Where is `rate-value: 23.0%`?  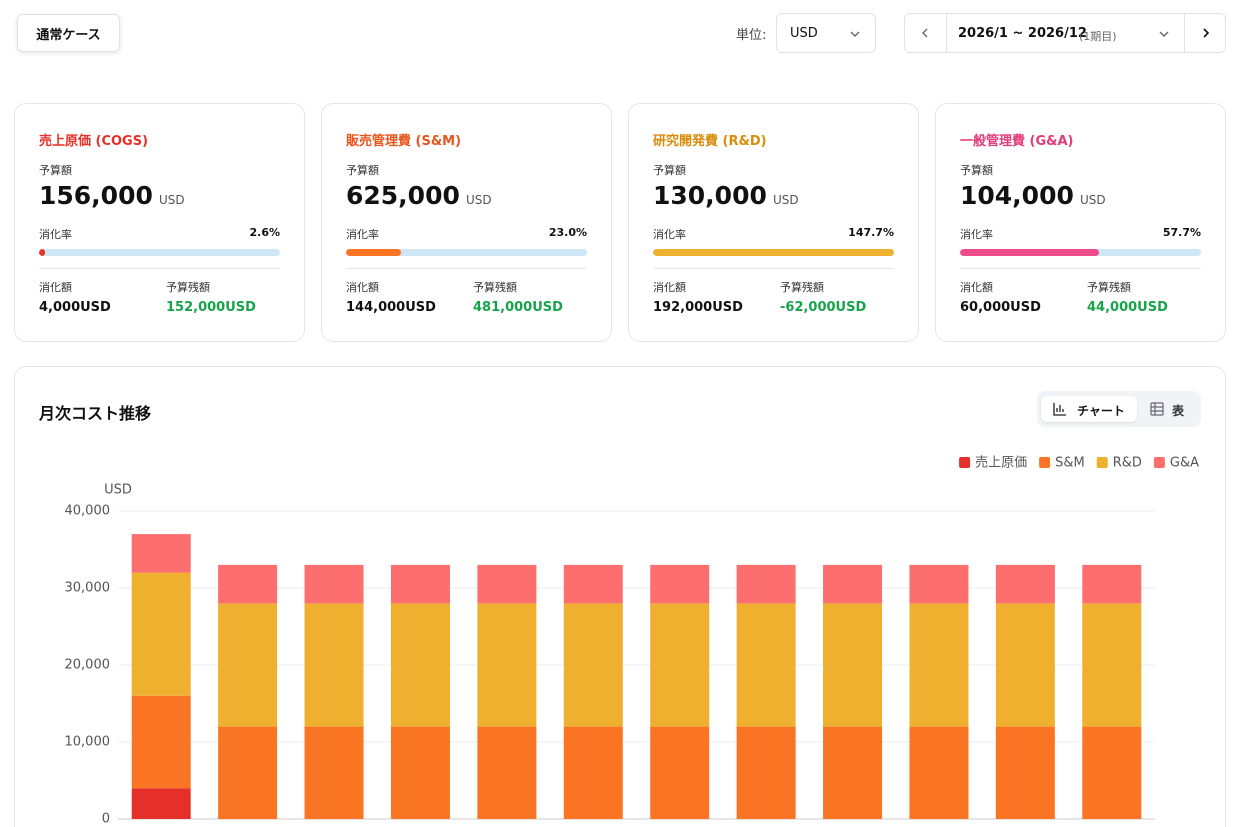 rate-value: 23.0% is located at coordinates (567, 232).